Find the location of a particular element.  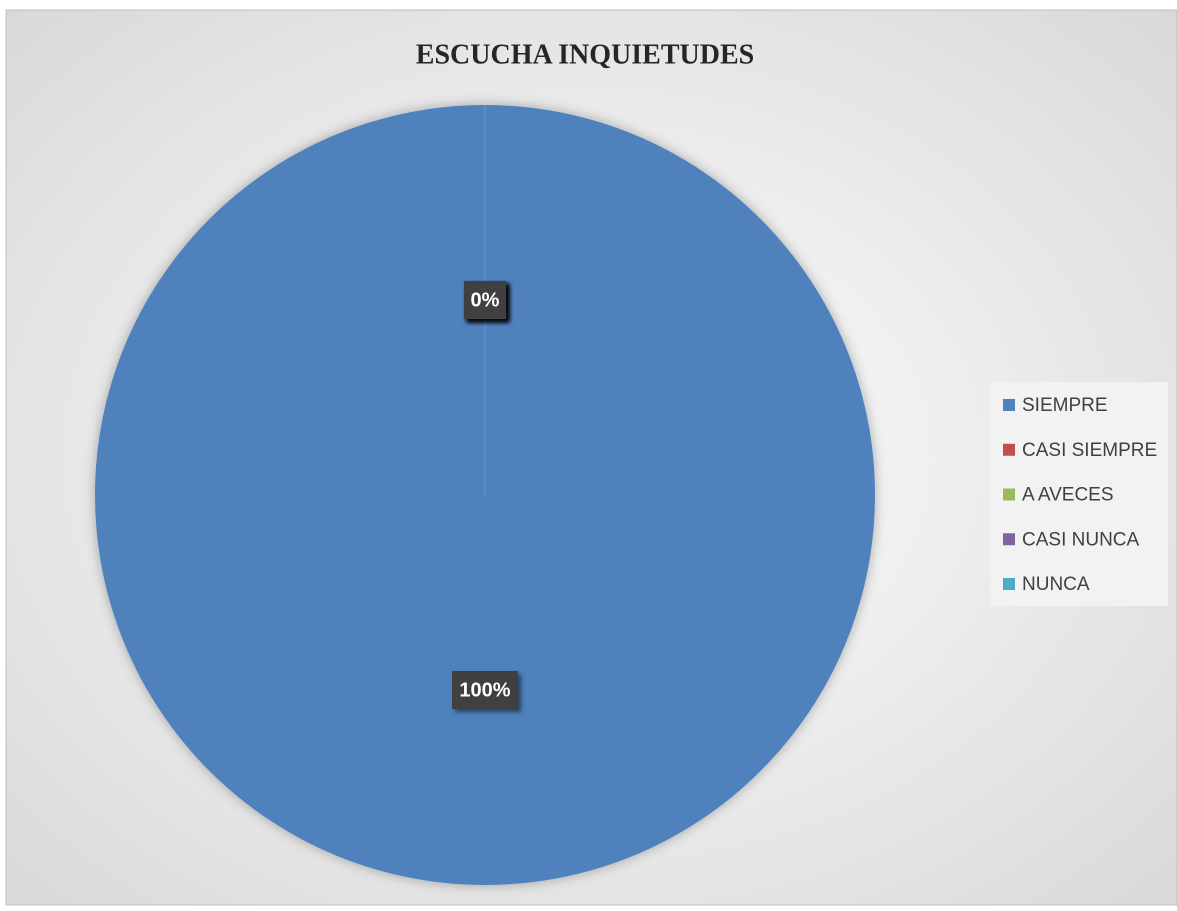

data-label: 0% is located at coordinates (485, 300).